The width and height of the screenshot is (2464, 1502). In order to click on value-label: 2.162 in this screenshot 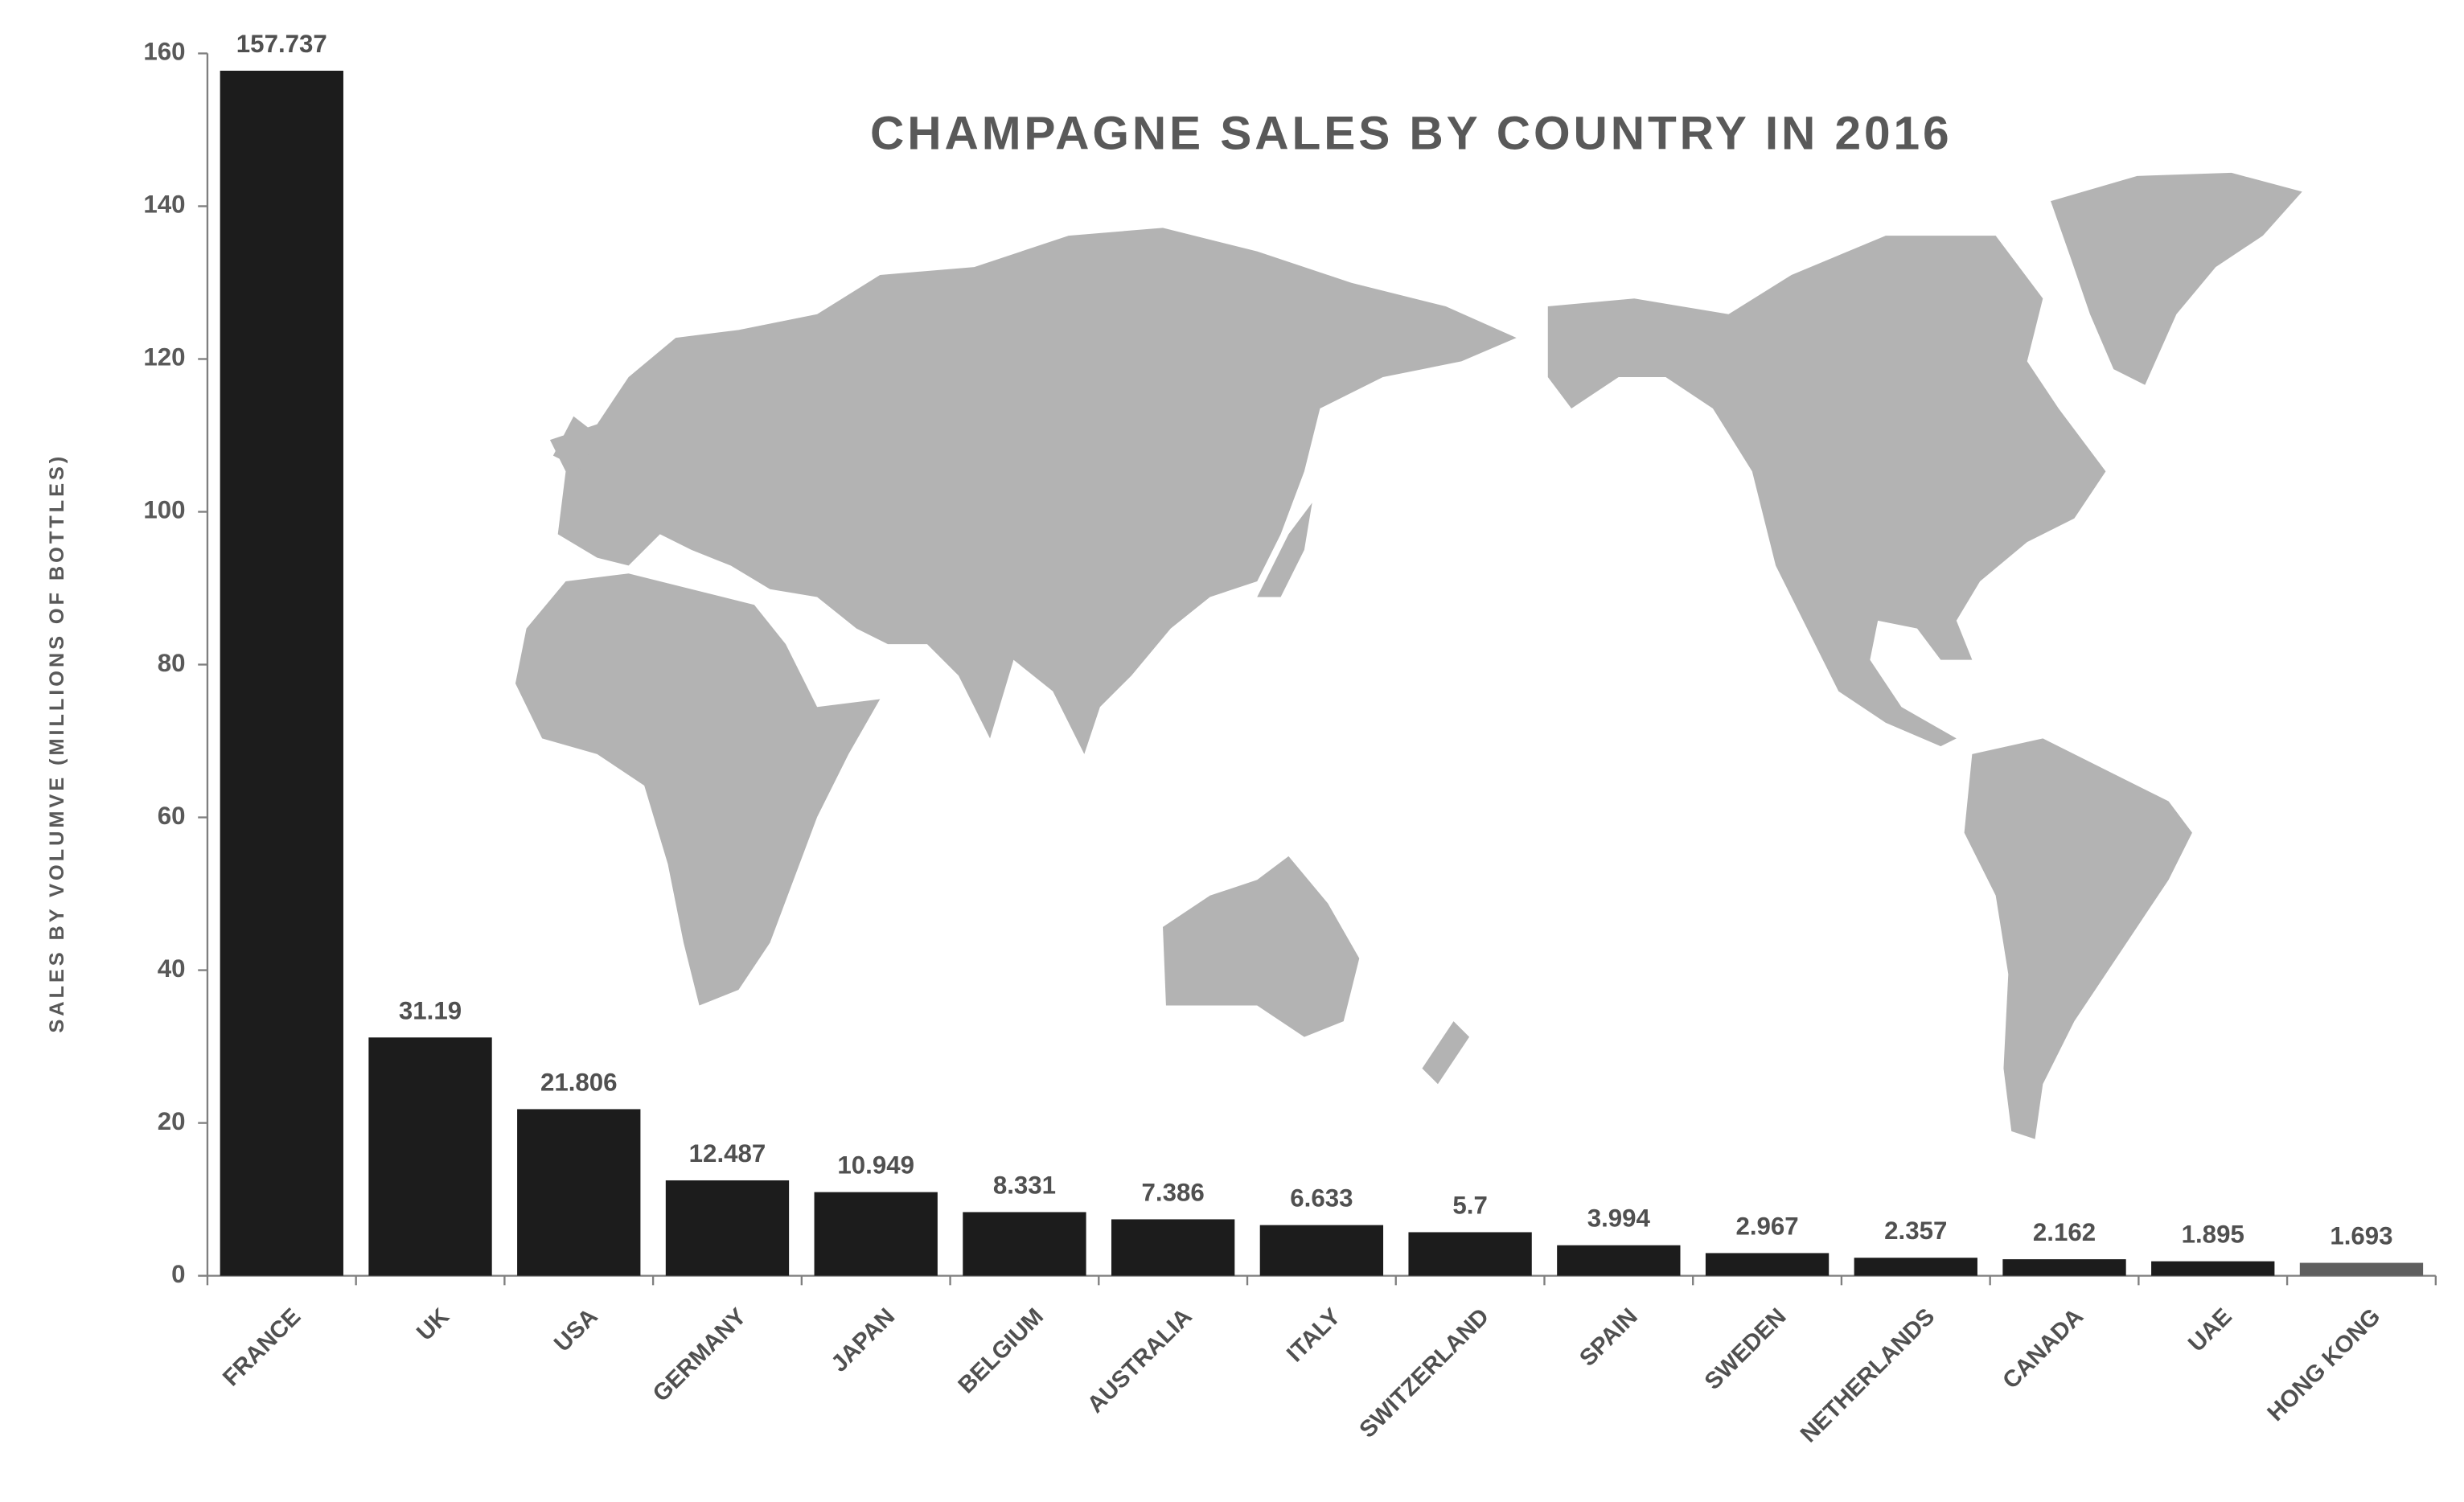, I will do `click(2064, 1232)`.